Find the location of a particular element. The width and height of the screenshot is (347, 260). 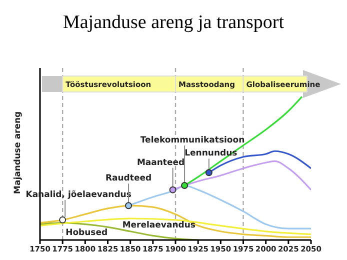

annotation: Raudteed is located at coordinates (128, 179).